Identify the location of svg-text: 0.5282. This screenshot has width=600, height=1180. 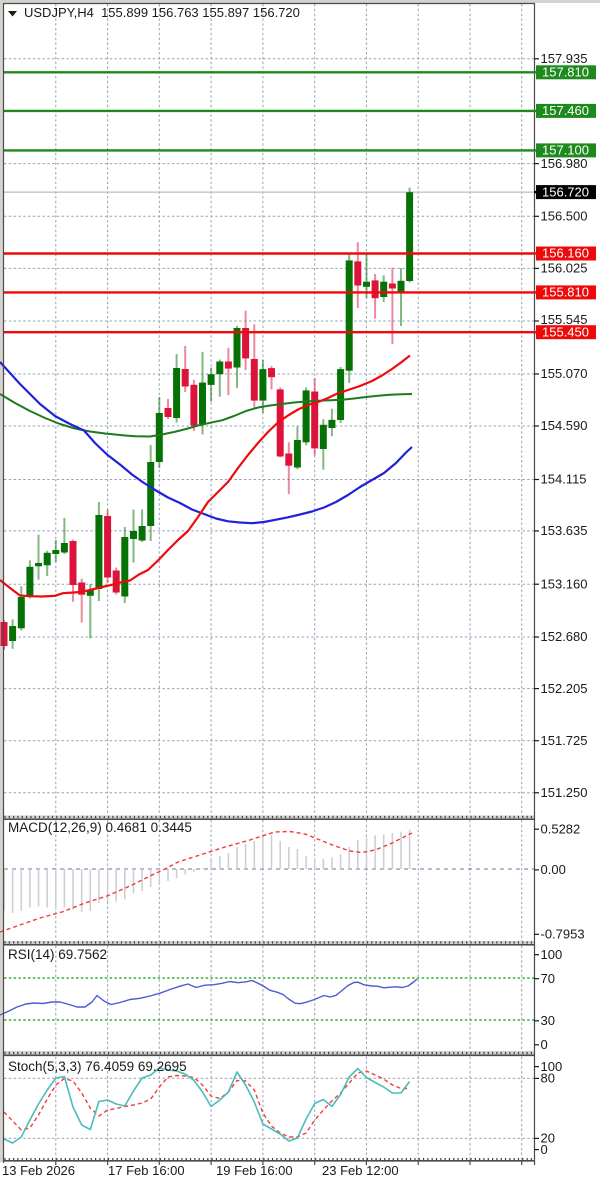
(561, 828).